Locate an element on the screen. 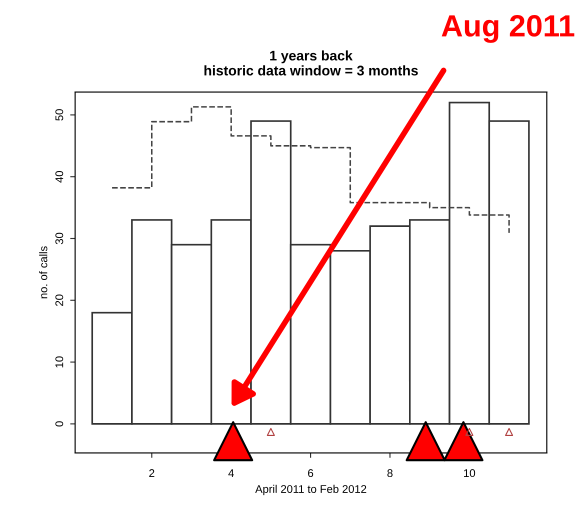  y-tick-label: 20 is located at coordinates (59, 300).